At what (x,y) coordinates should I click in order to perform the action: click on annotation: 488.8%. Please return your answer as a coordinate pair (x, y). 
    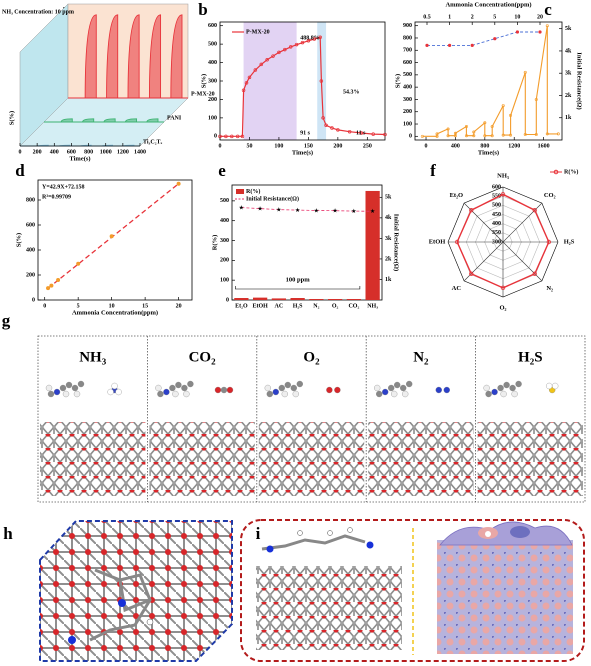
    Looking at the image, I should click on (310, 38).